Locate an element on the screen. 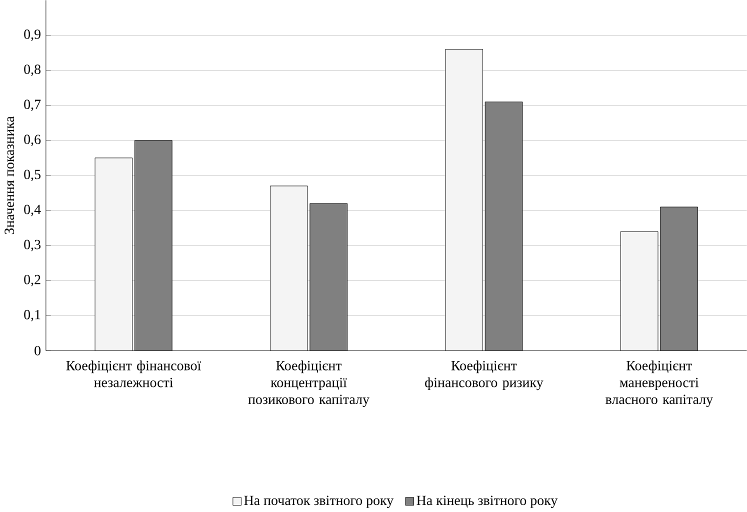 The image size is (747, 512). legend-label: На кінець звітного року is located at coordinates (487, 502).